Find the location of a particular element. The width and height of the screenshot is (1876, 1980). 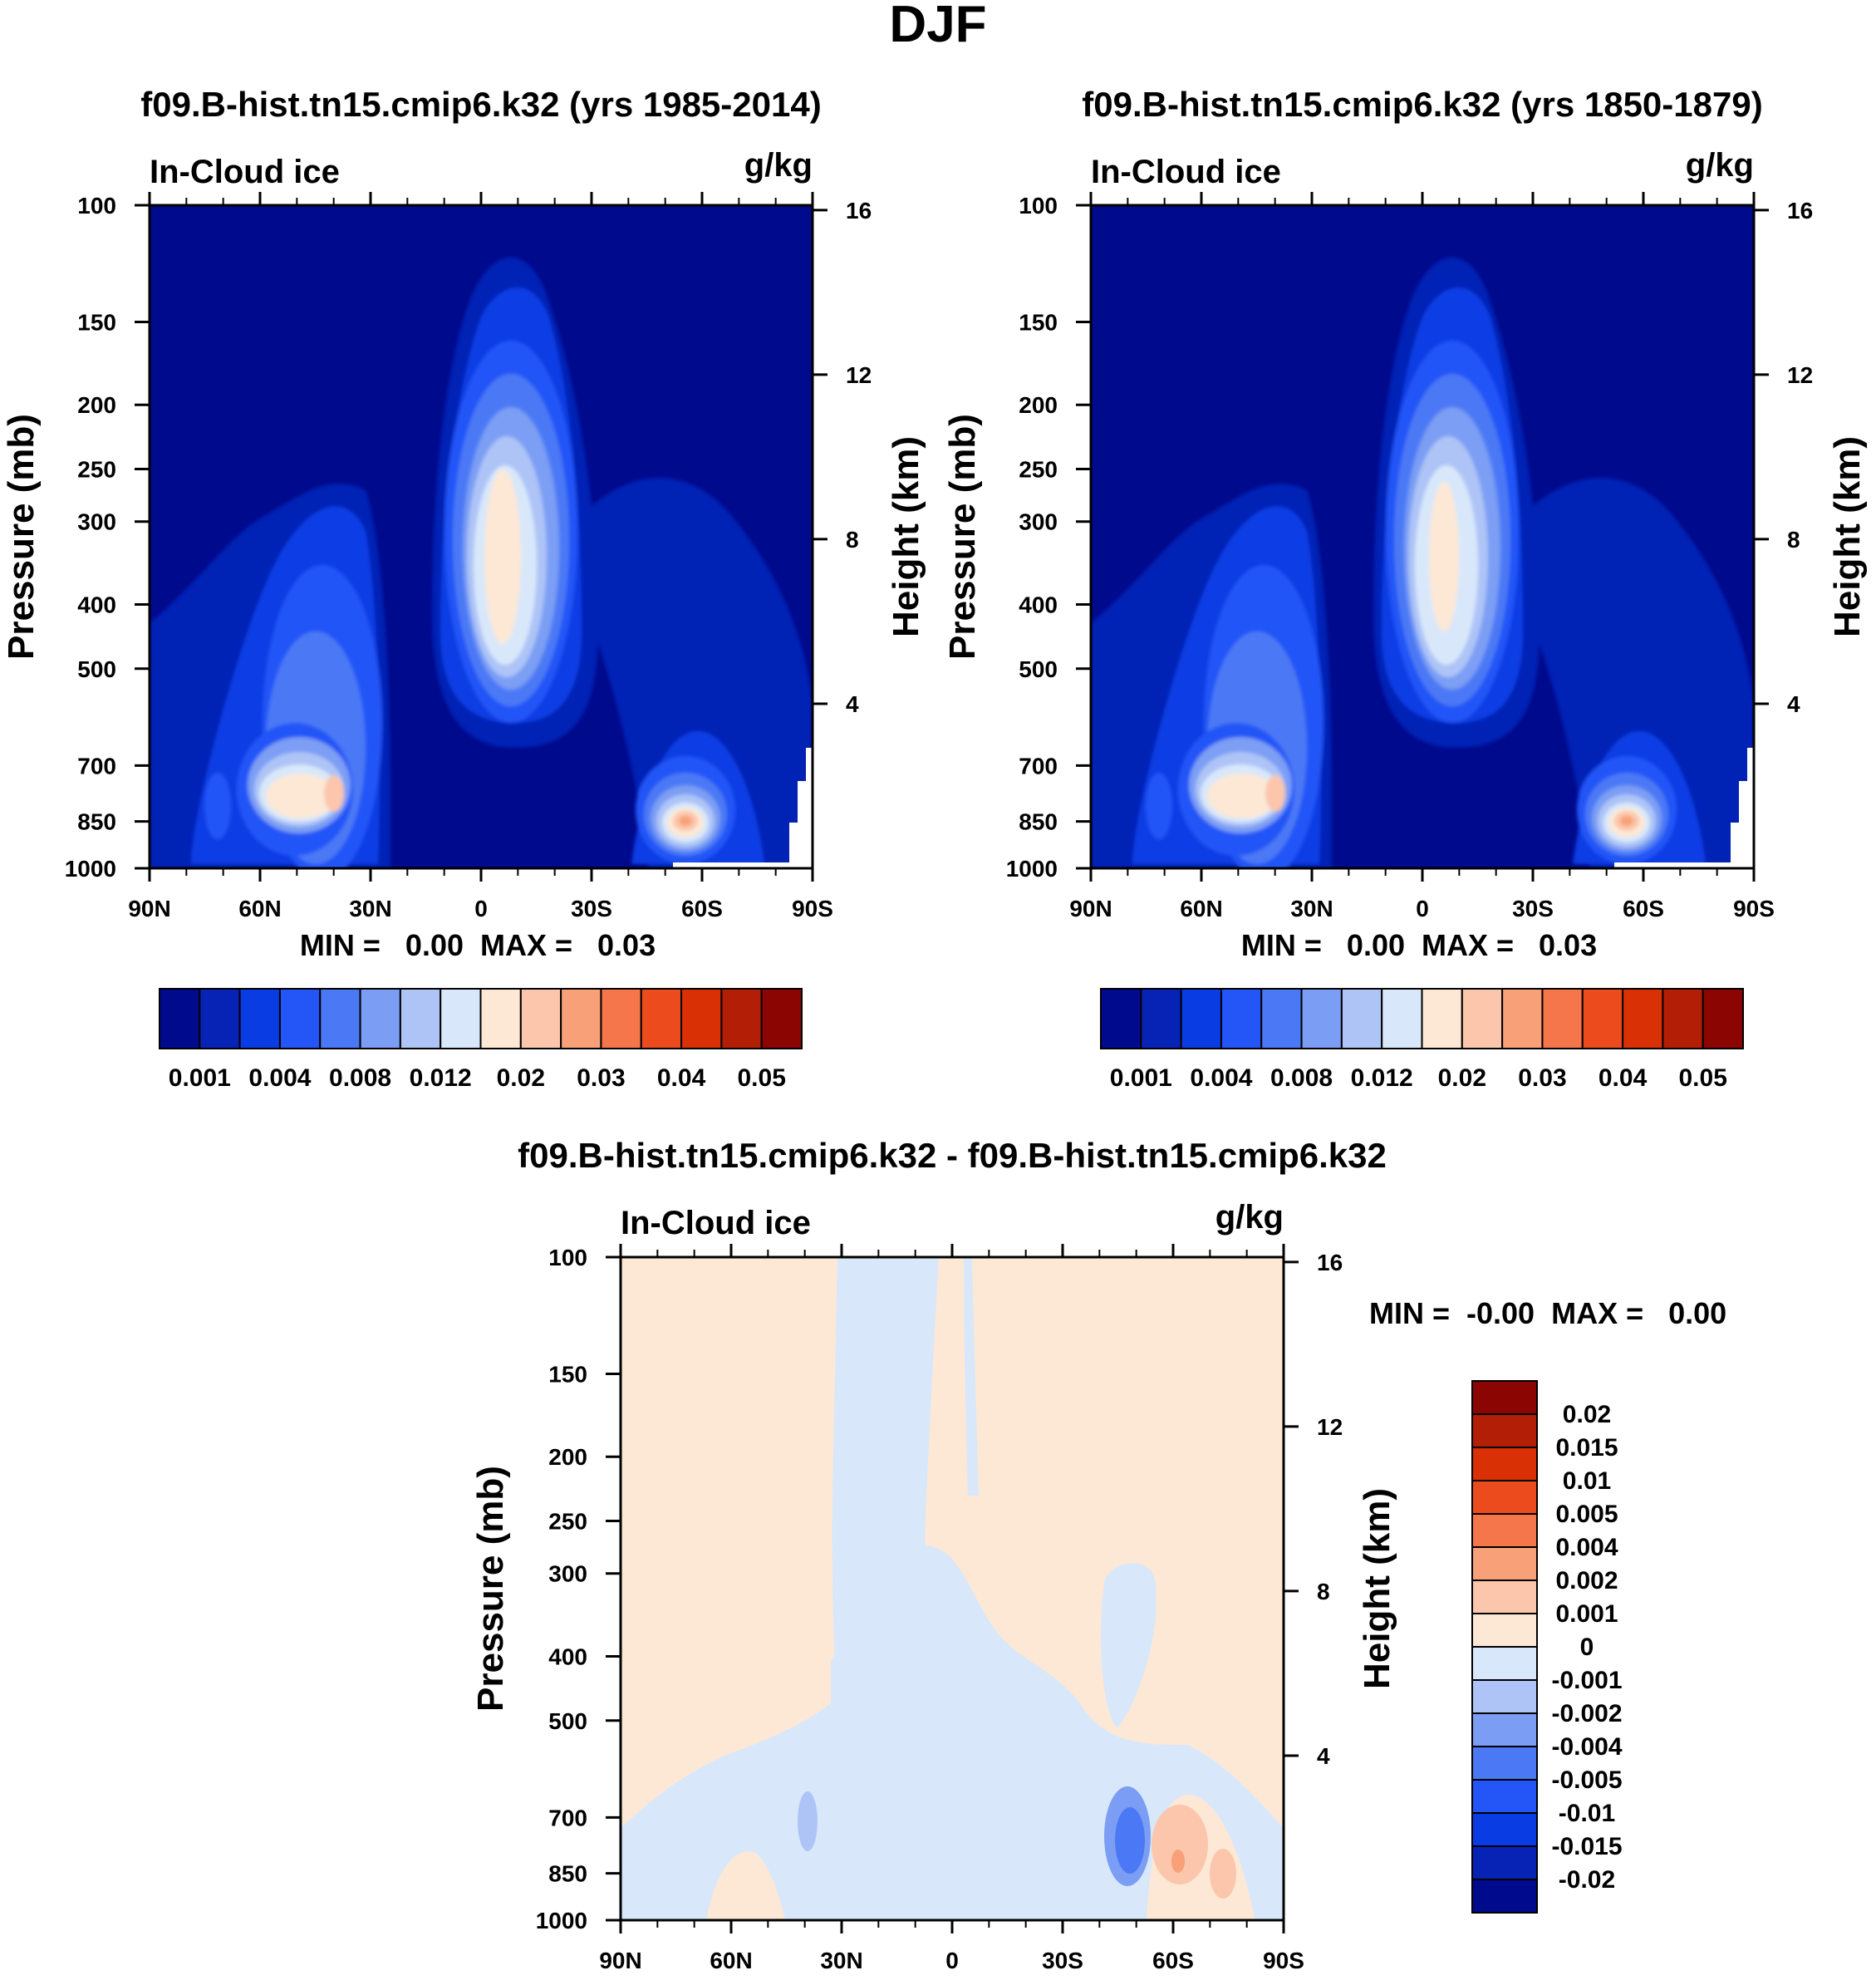

colorbar-label: 0.004 is located at coordinates (1586, 1547).